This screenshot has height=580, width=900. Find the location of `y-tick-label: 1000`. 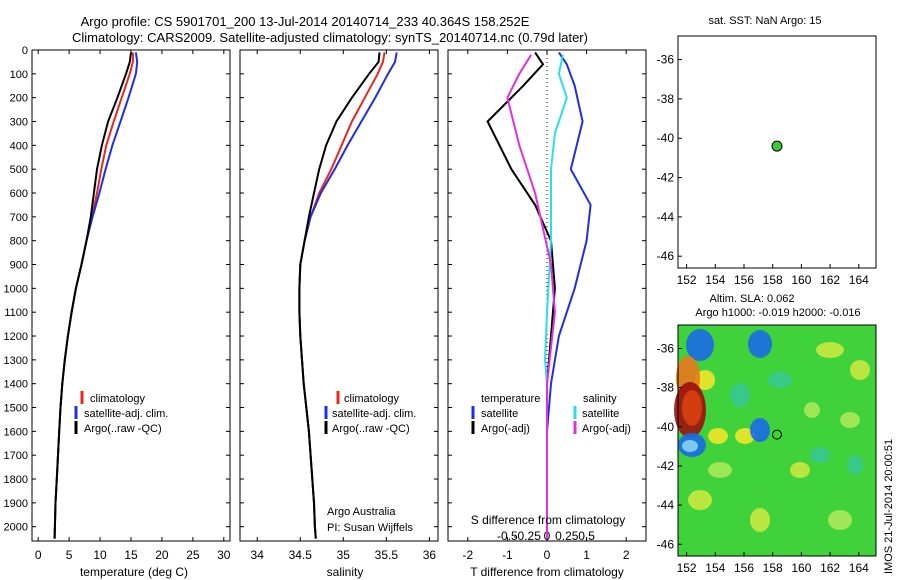

y-tick-label: 1000 is located at coordinates (16, 289).